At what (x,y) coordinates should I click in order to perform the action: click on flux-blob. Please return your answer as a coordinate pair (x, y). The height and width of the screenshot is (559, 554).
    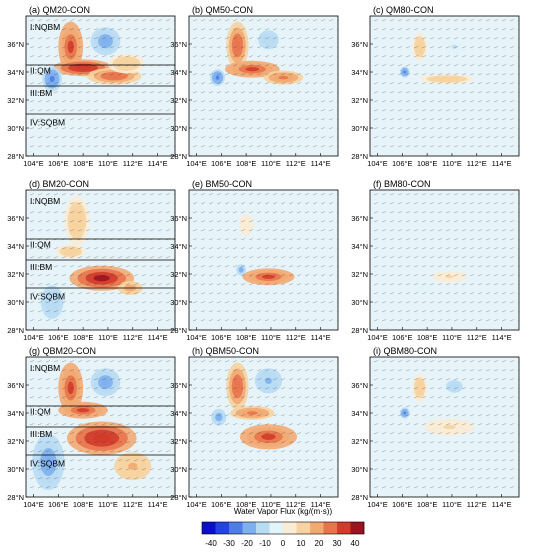
    Looking at the image, I should click on (83, 67).